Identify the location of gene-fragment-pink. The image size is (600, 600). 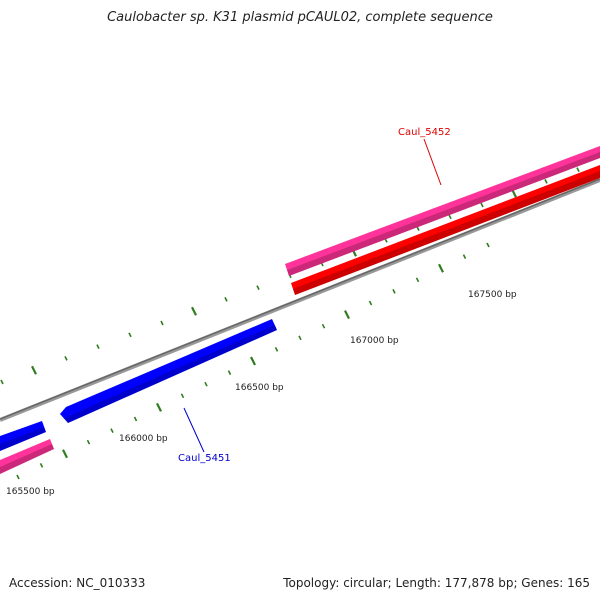
(27, 456).